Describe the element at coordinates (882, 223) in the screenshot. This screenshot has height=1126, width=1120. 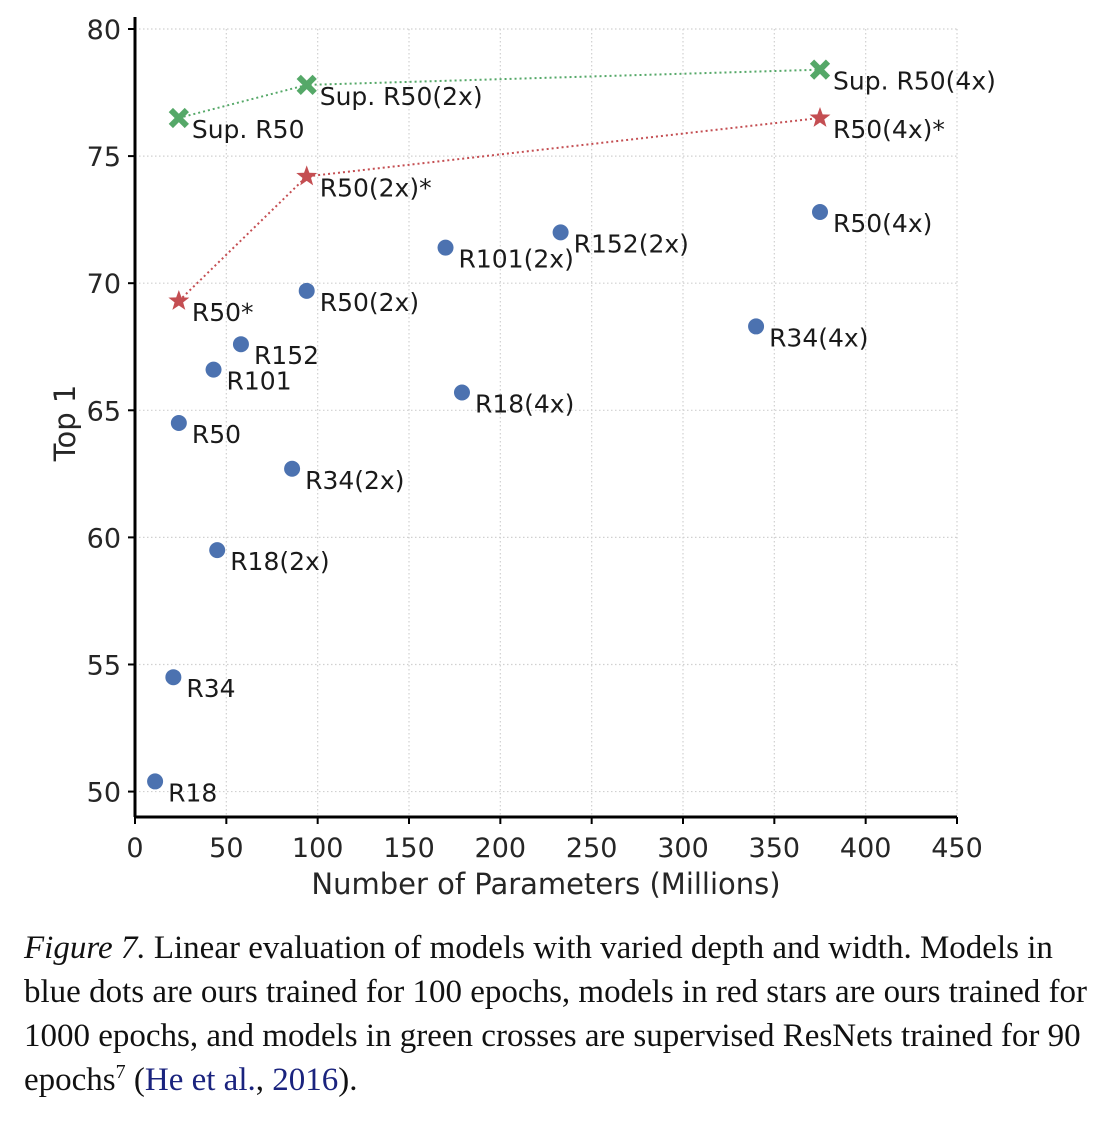
I see `data-point-label: R50(4x)` at that location.